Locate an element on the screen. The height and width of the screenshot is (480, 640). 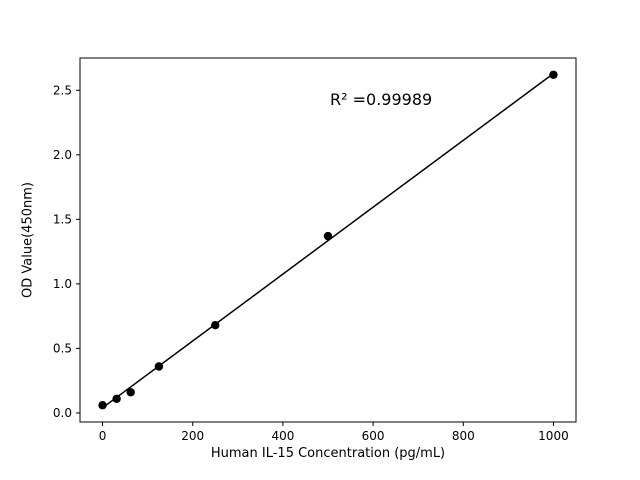
y-tick-label: 0.5 is located at coordinates (62, 348).